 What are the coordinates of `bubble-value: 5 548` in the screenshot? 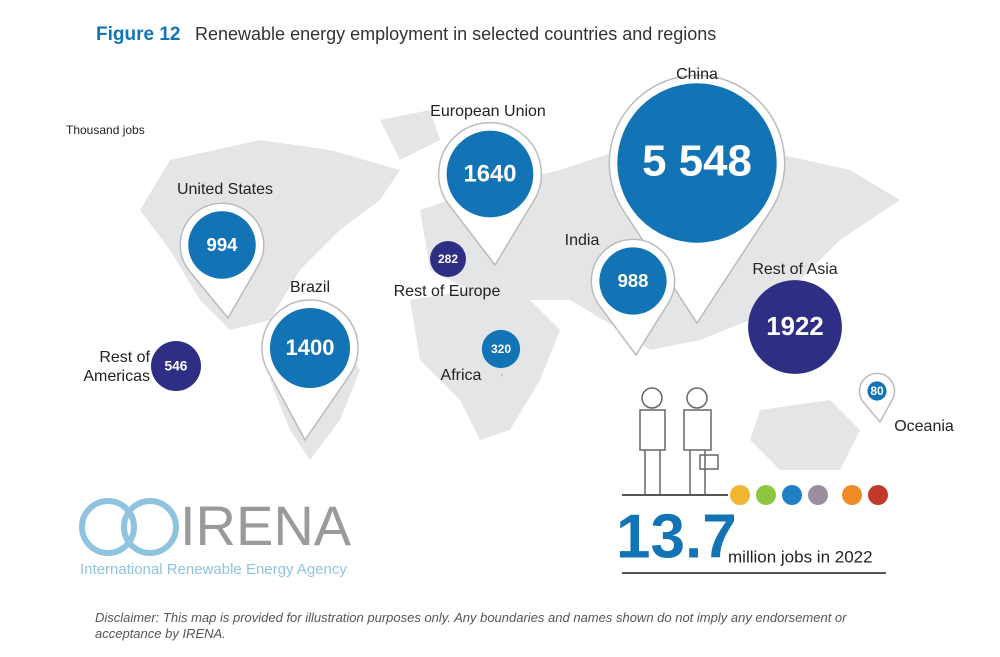 It's located at (697, 161).